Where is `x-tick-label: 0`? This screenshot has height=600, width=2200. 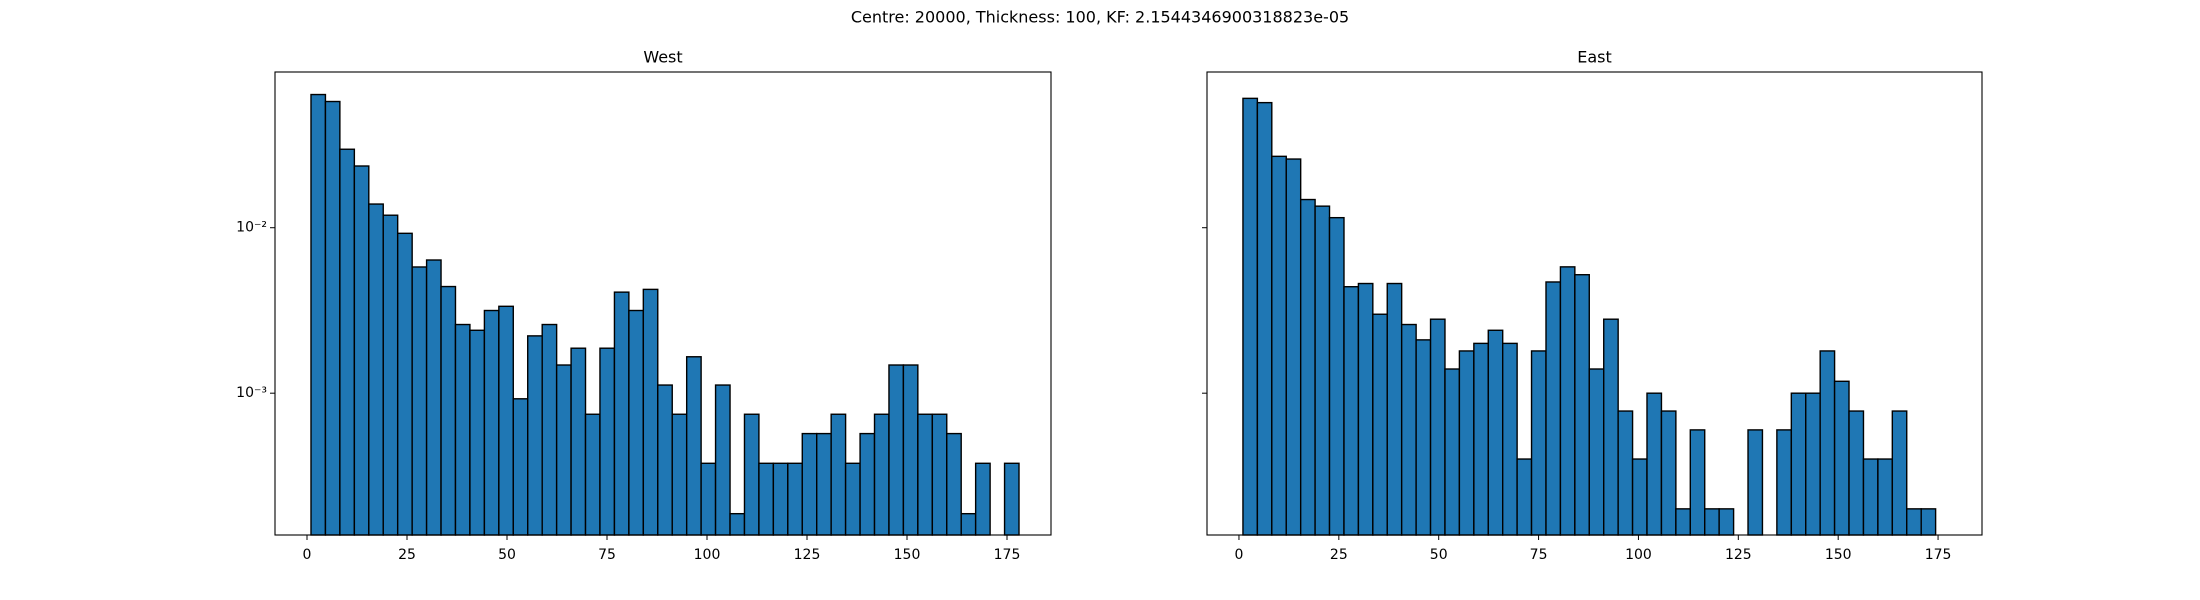 x-tick-label: 0 is located at coordinates (307, 555).